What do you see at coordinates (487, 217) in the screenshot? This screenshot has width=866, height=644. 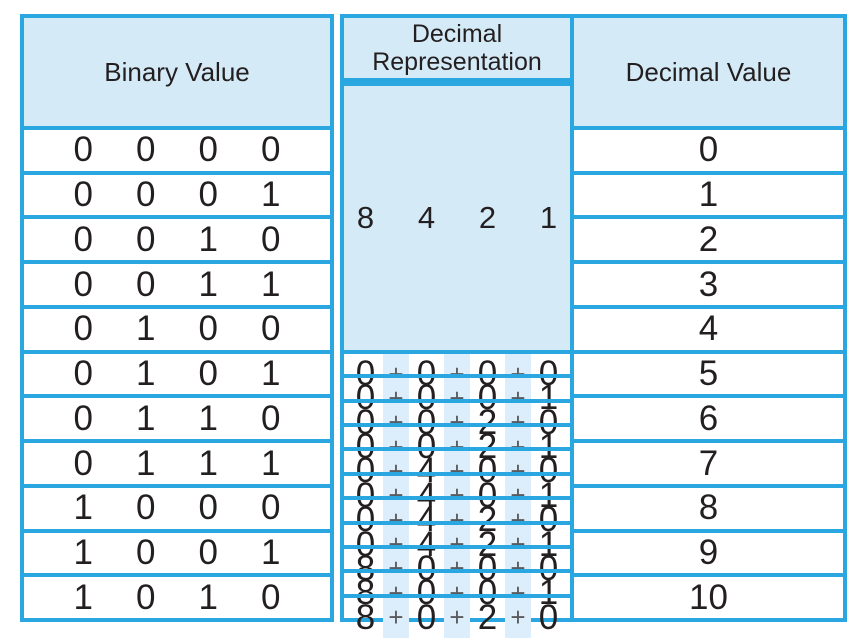 I see `place-value-label: 2` at bounding box center [487, 217].